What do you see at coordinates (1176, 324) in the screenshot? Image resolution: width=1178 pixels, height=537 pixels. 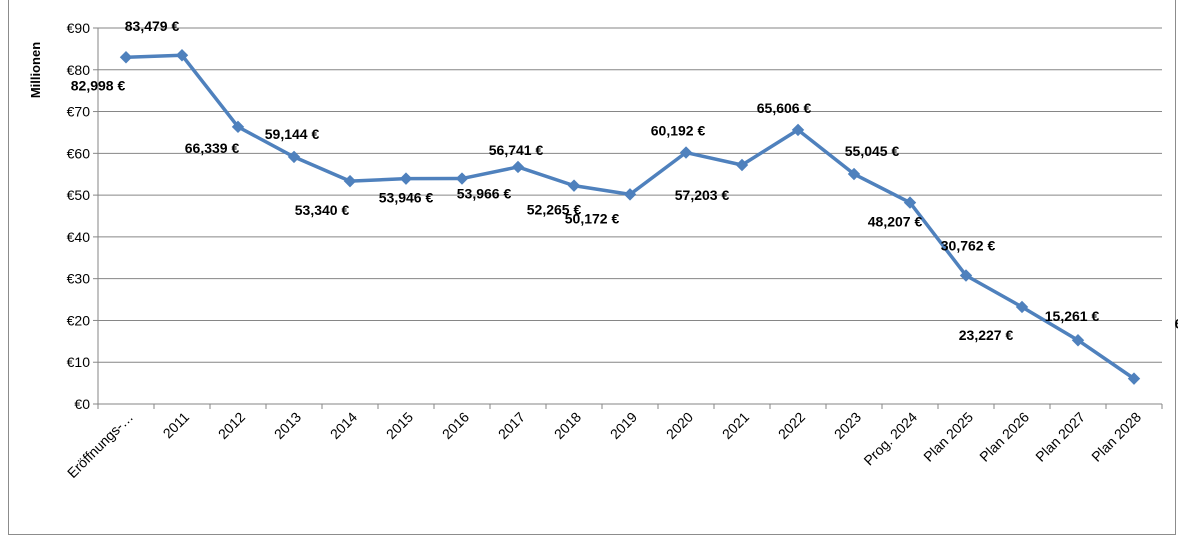 I see `data-label: 6,074 €` at bounding box center [1176, 324].